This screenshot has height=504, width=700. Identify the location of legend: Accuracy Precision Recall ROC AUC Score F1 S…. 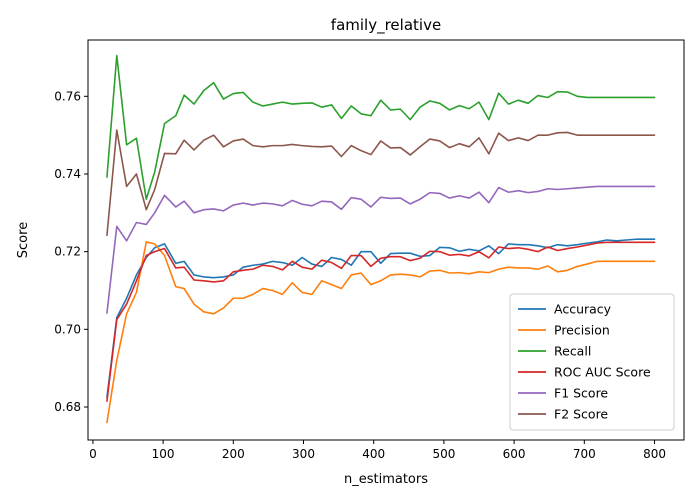
(592, 362).